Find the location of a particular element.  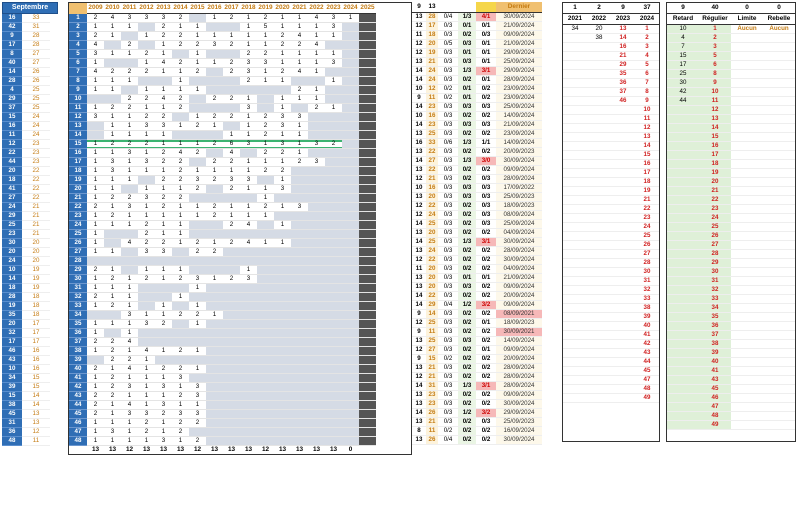

panel1-row: 19 is located at coordinates (611, 191).